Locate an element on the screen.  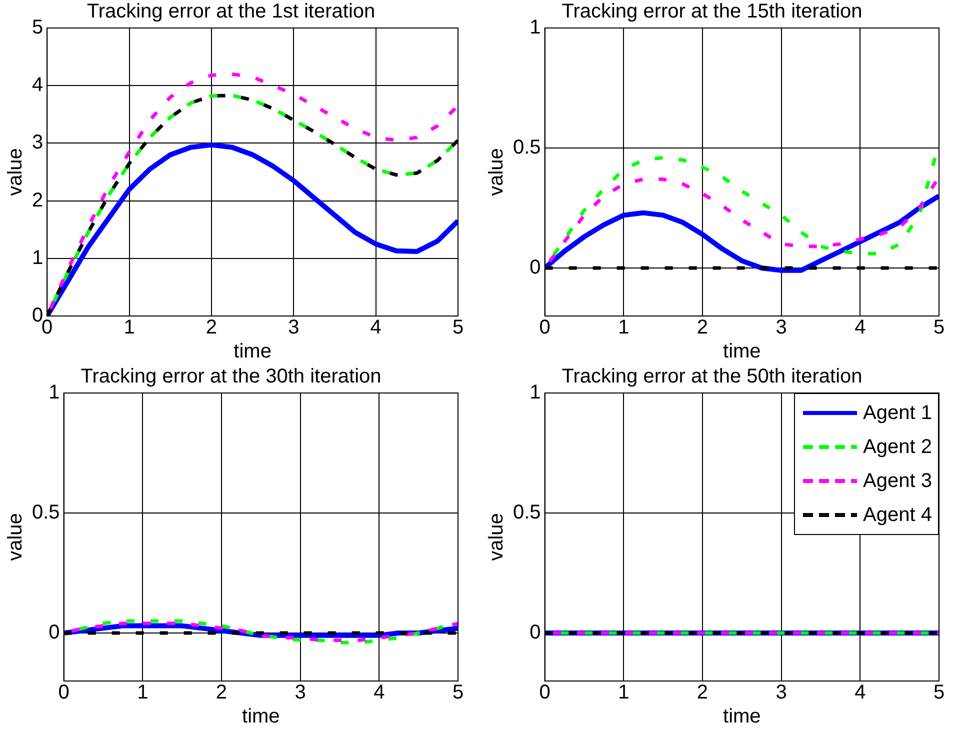
y-tick-label: 5 is located at coordinates (38, 27).